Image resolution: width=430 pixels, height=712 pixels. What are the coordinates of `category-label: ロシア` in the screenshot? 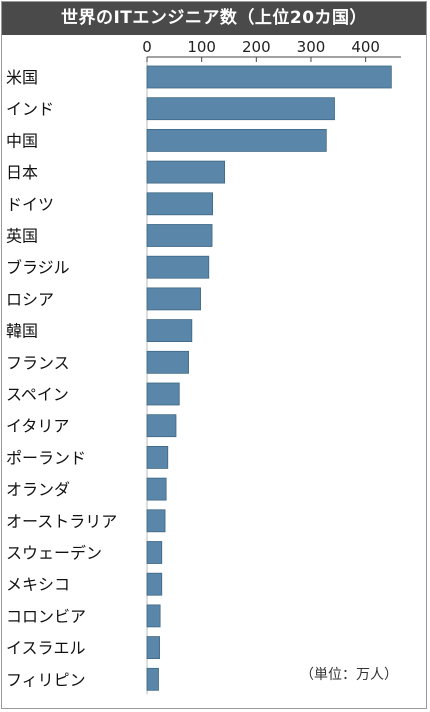 It's located at (30, 299).